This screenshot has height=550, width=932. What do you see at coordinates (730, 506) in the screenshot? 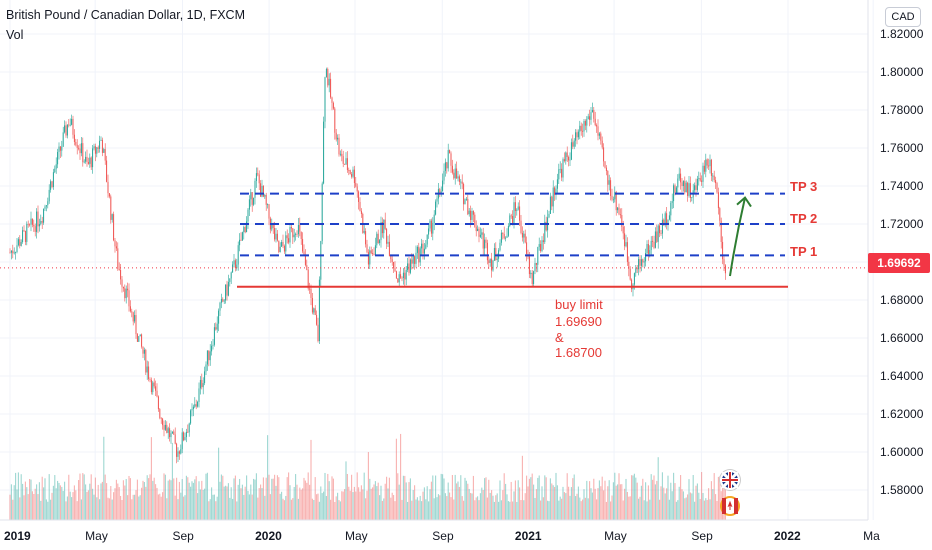
I see `canada-flag-icon` at bounding box center [730, 506].